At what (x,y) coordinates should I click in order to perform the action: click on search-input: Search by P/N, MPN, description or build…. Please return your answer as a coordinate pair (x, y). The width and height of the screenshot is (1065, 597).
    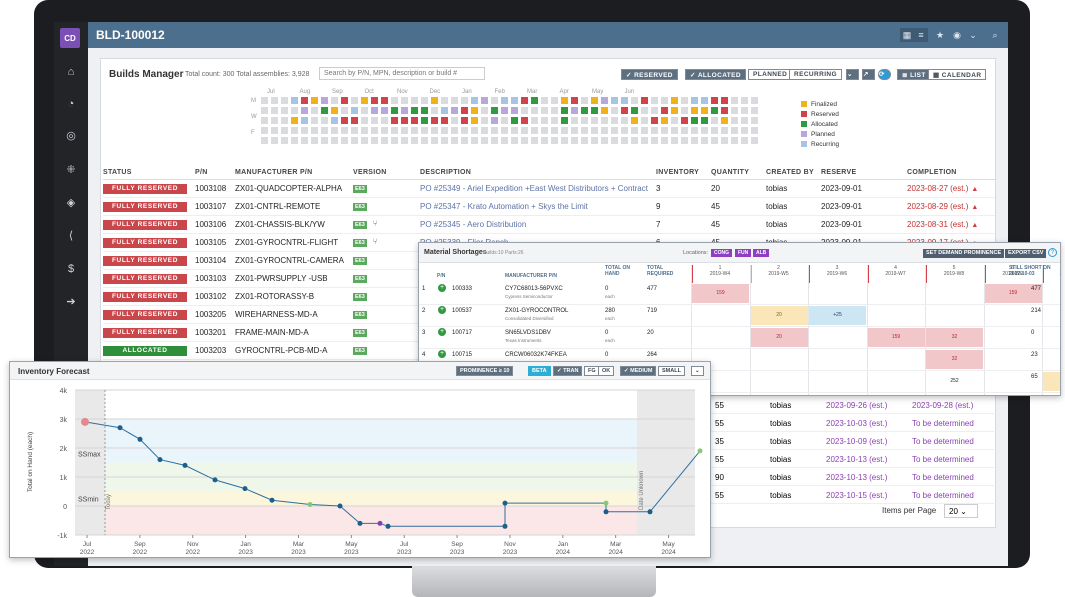
    Looking at the image, I should click on (402, 73).